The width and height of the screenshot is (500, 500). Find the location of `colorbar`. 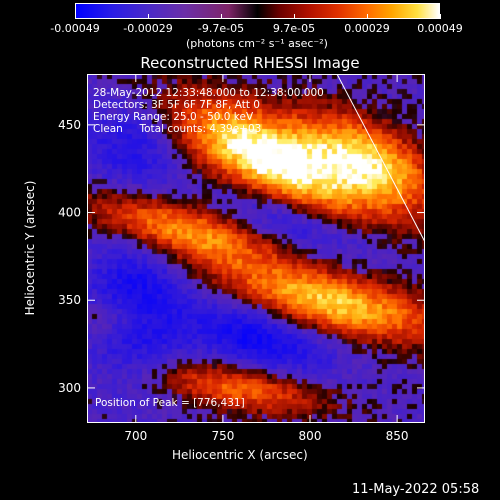

colorbar is located at coordinates (257, 11).